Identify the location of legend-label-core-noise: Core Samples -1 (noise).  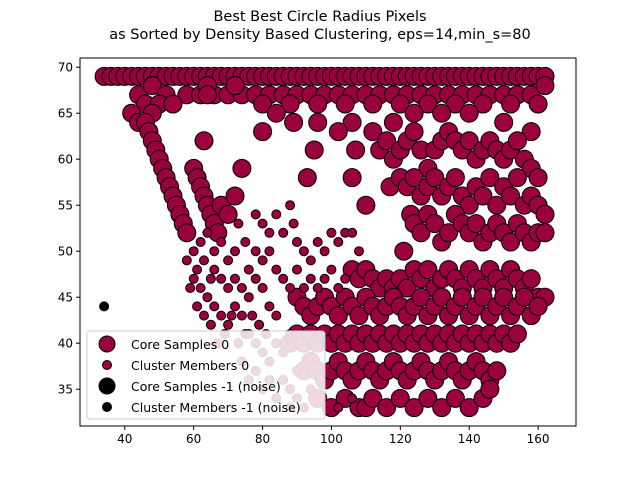
(206, 386).